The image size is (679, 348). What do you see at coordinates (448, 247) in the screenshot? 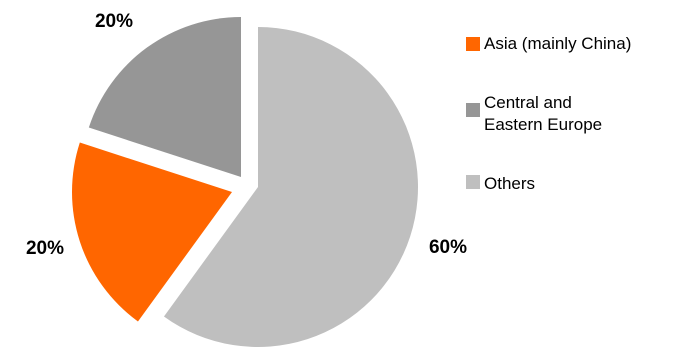
I see `slice-percent-label: 60%` at bounding box center [448, 247].